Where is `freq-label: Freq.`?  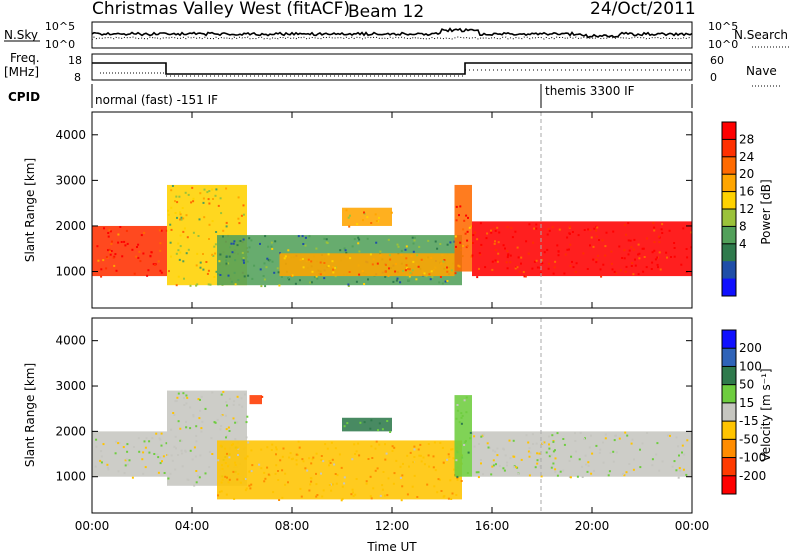
freq-label: Freq. is located at coordinates (25, 58).